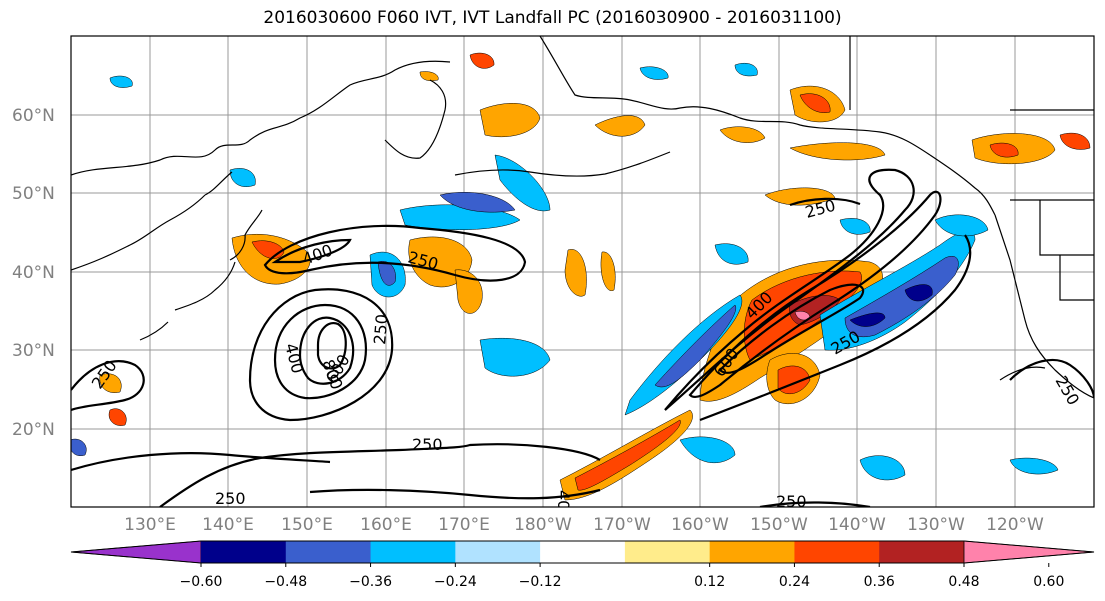 The height and width of the screenshot is (601, 1105). What do you see at coordinates (794, 582) in the screenshot?
I see `colorbar-tick-label: 0.24` at bounding box center [794, 582].